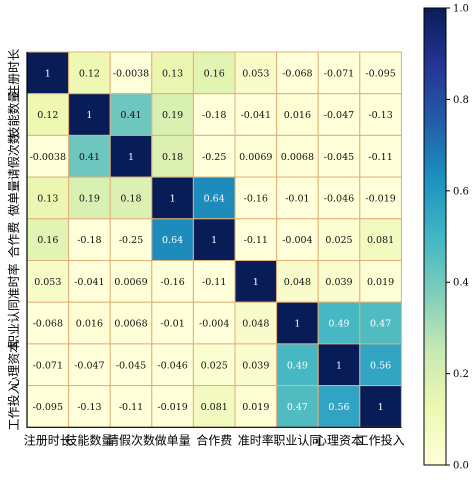 The height and width of the screenshot is (480, 474). I want to click on cell-value-label-5-4: -0.11, so click(214, 282).